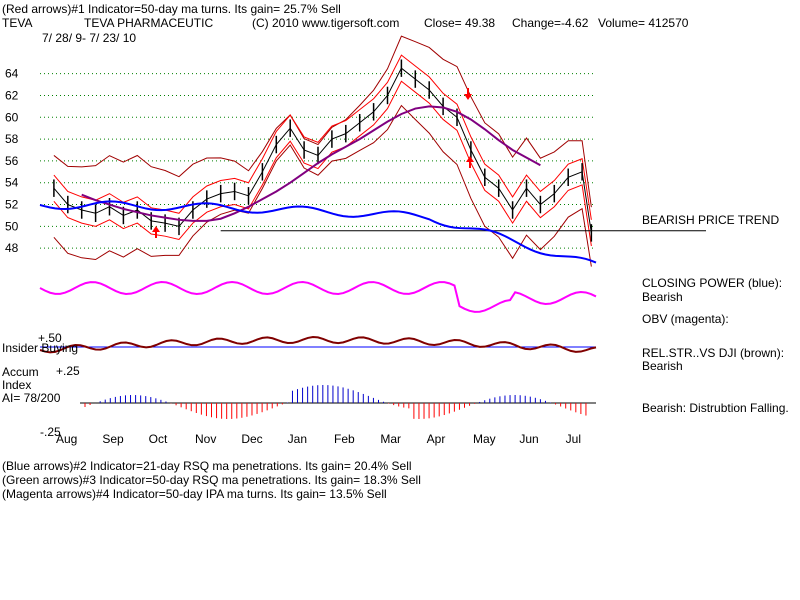  Describe the element at coordinates (685, 319) in the screenshot. I see `obv-label: OBV (magenta):` at that location.